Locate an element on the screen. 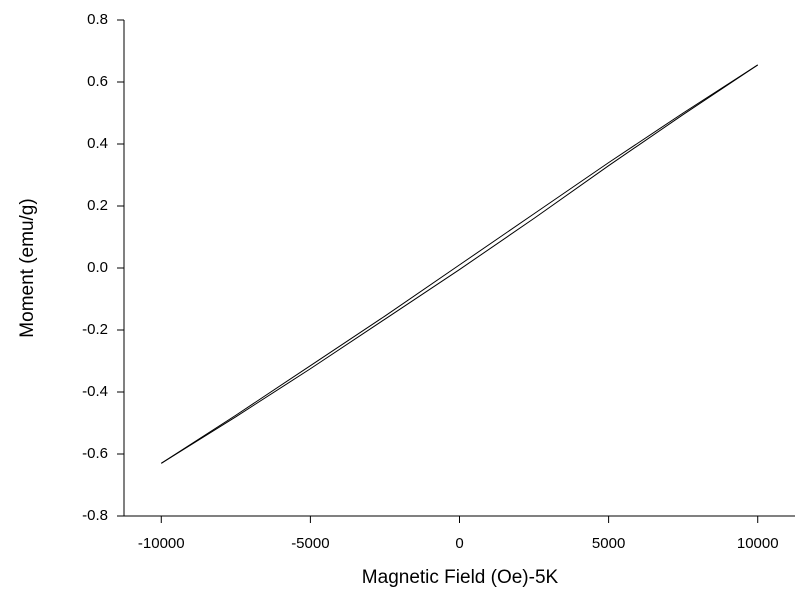 This screenshot has height=596, width=799. y-tick-label: -0.6 is located at coordinates (95, 453).